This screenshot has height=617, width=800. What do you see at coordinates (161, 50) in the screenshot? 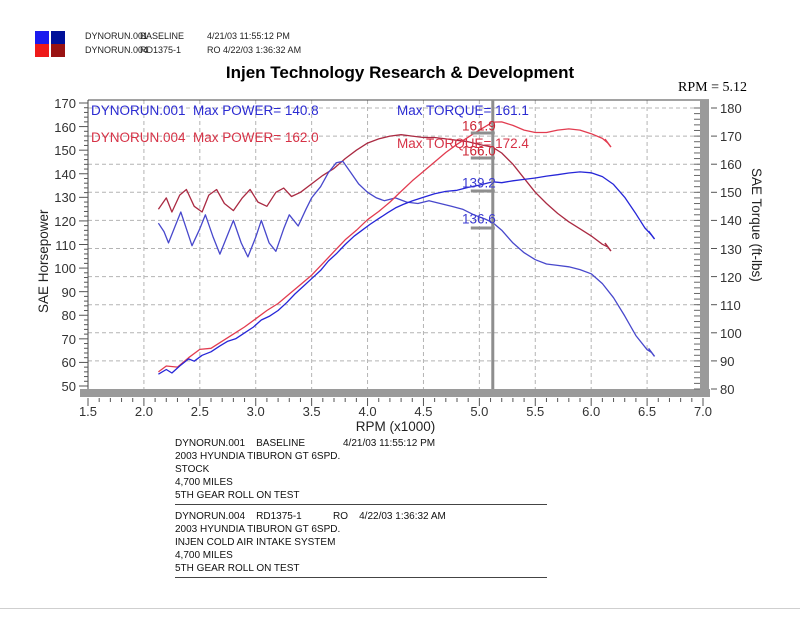
I see `legend-run2-label: RD1375-1` at bounding box center [161, 50].